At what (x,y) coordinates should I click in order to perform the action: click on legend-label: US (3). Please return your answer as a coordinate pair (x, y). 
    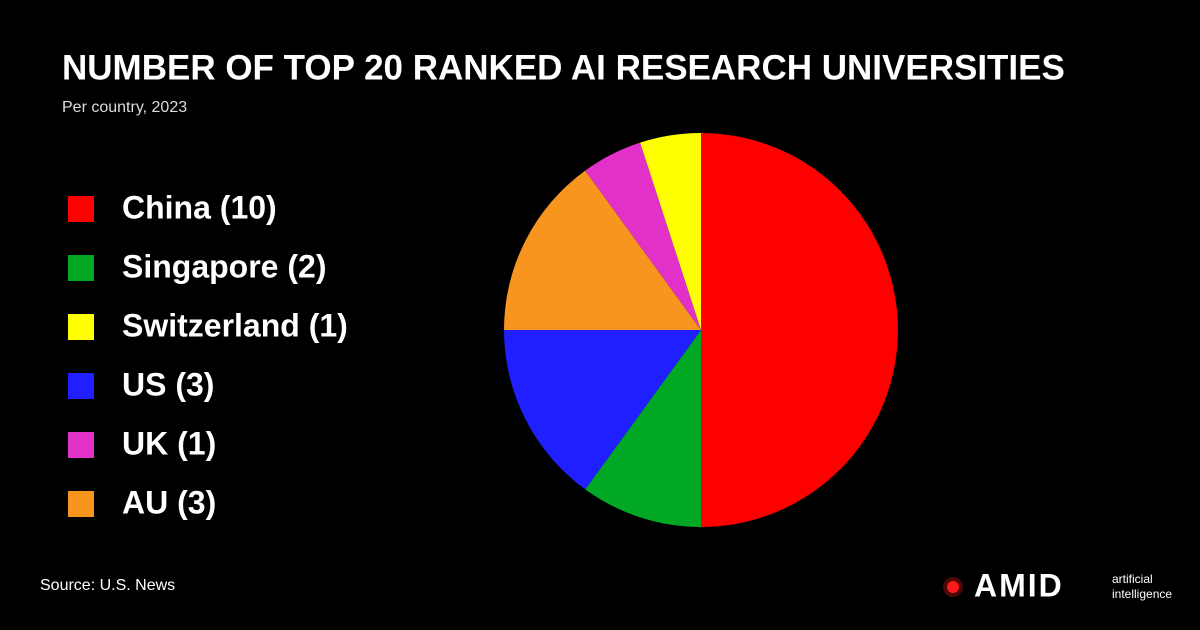
    Looking at the image, I should click on (168, 384).